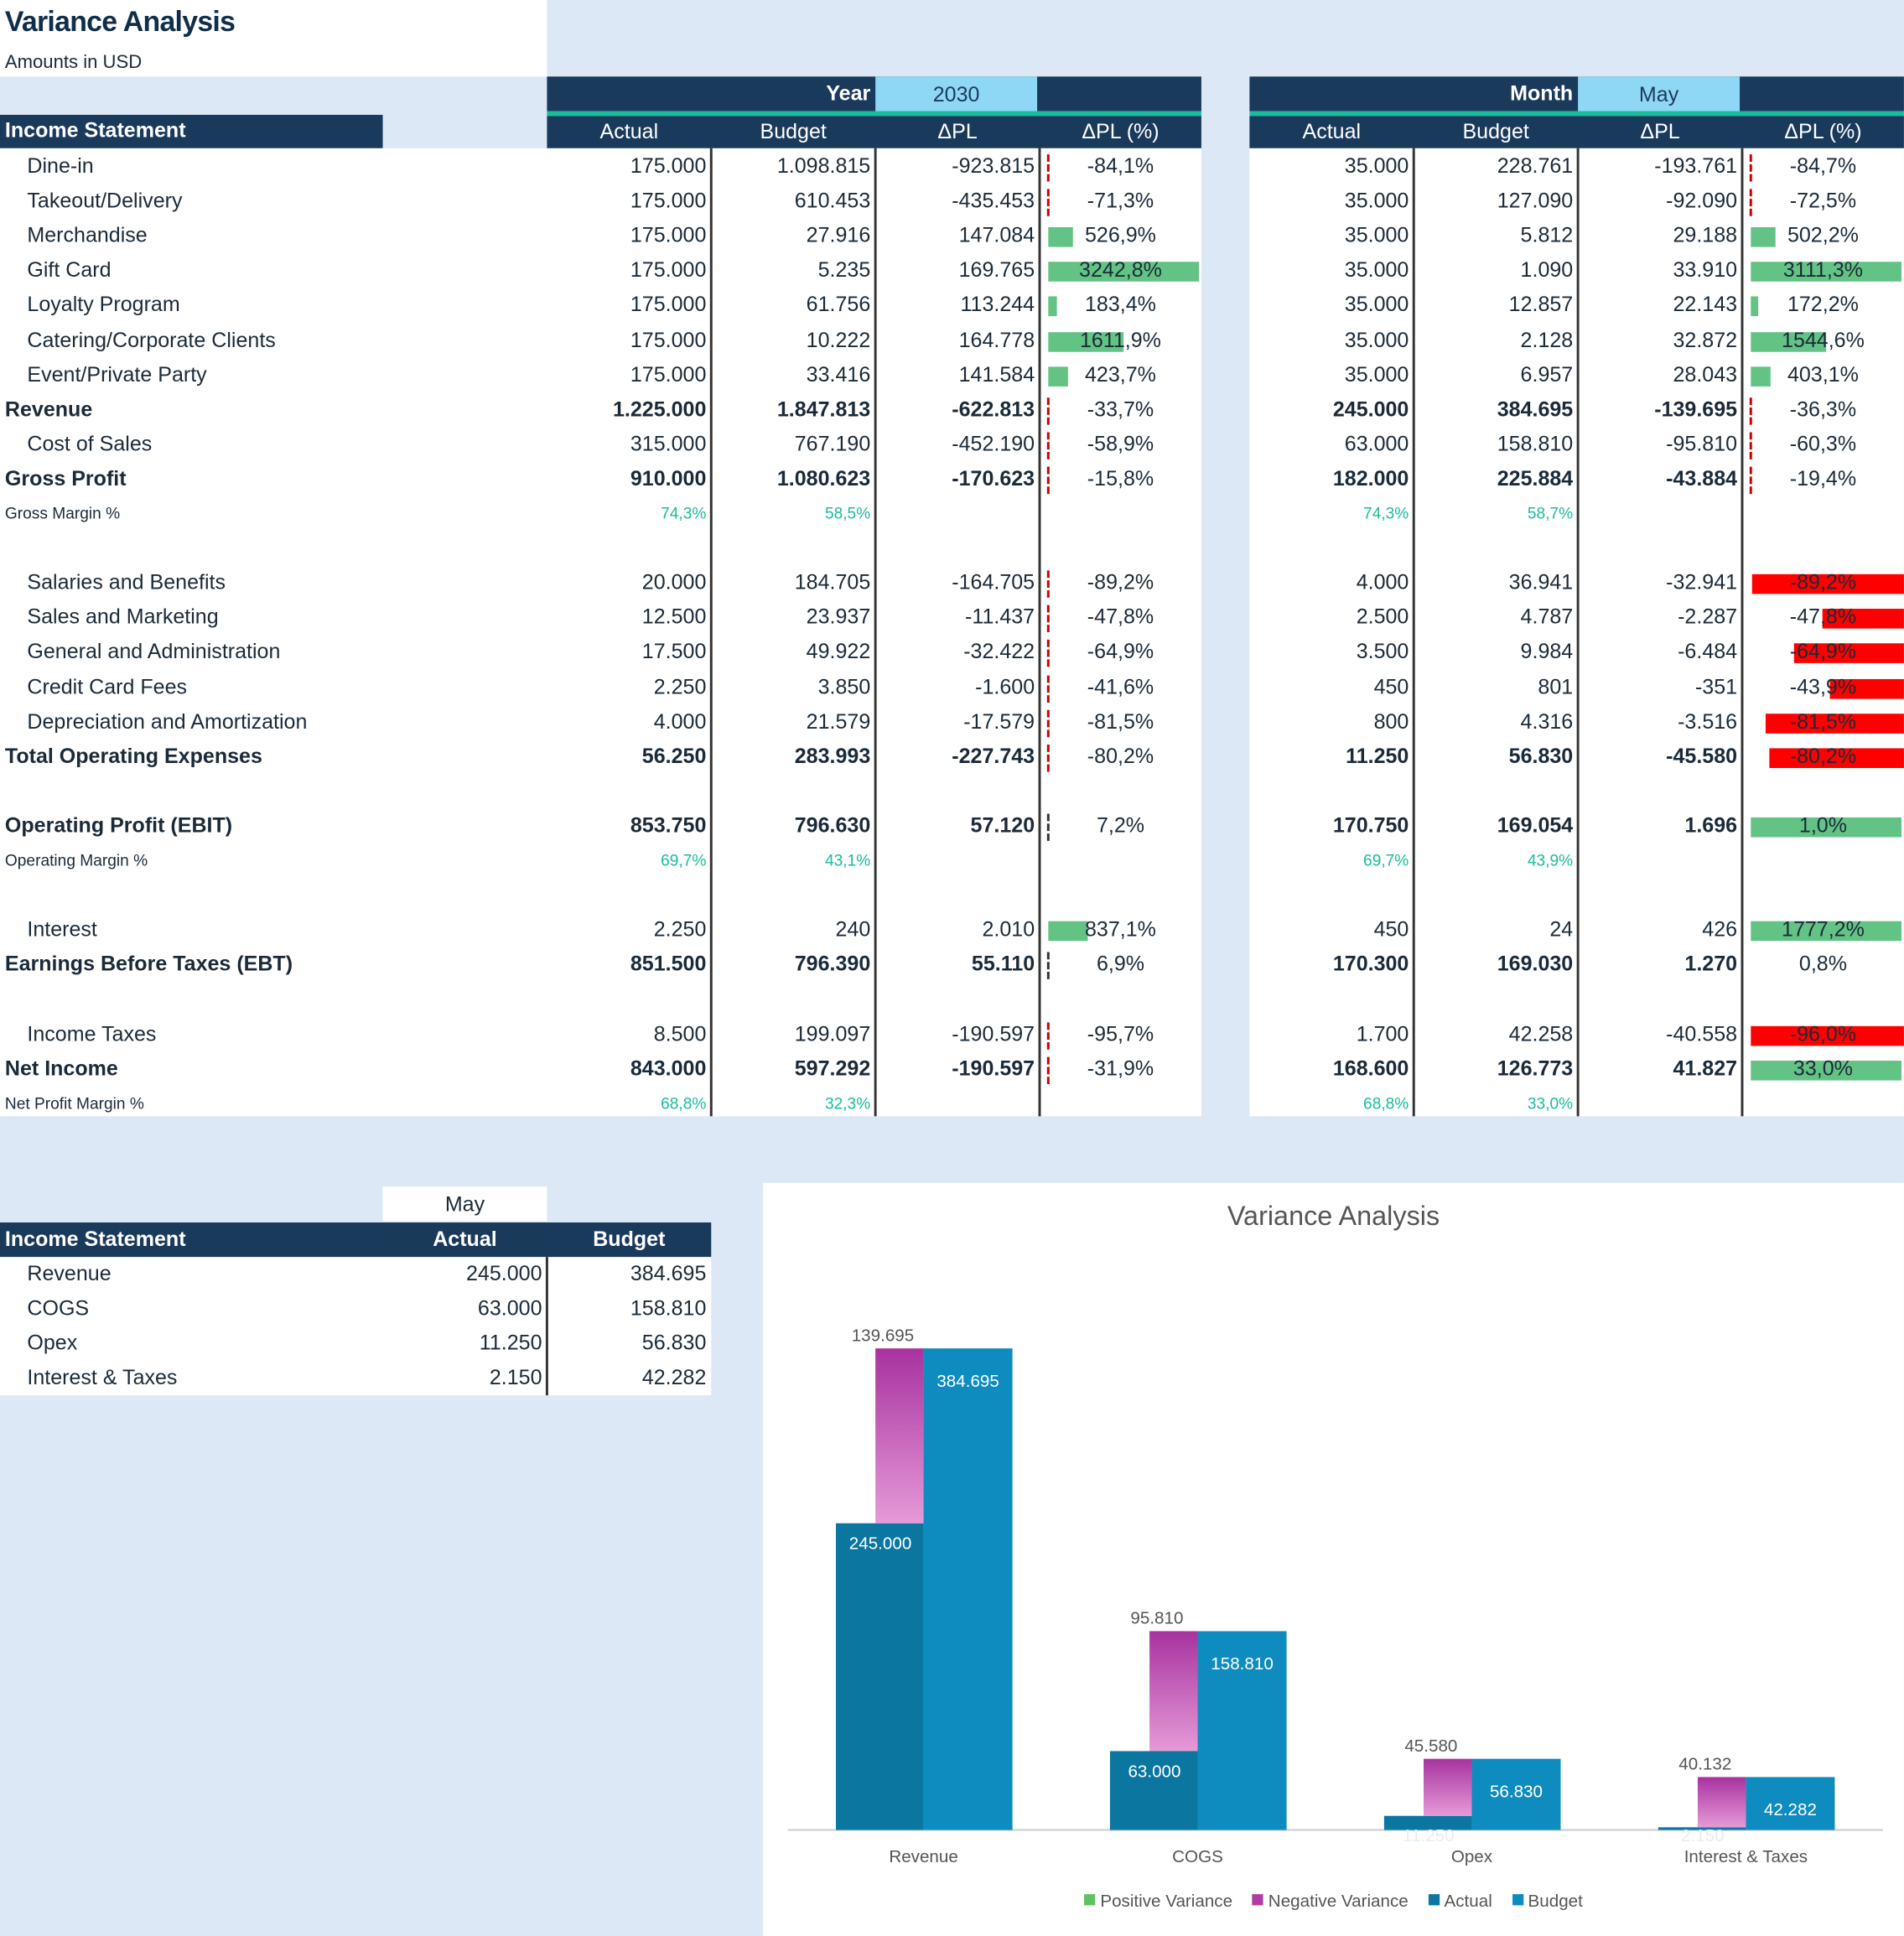 The image size is (1904, 1936). What do you see at coordinates (48, 409) in the screenshot?
I see `row-label: Revenue` at bounding box center [48, 409].